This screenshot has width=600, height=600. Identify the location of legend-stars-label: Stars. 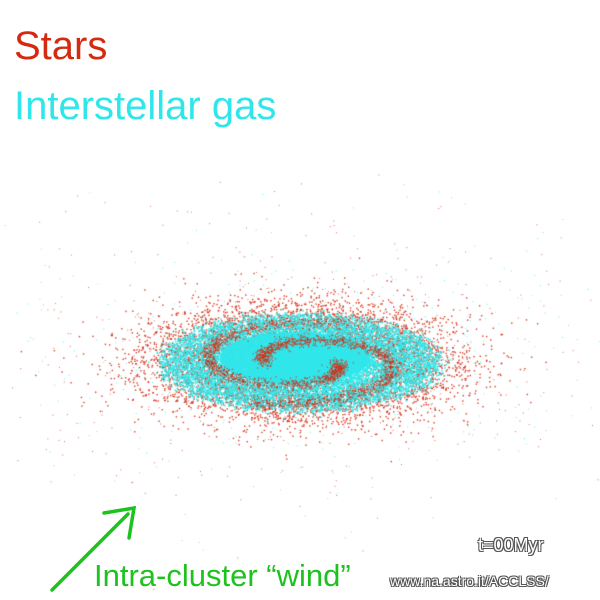
(61, 46).